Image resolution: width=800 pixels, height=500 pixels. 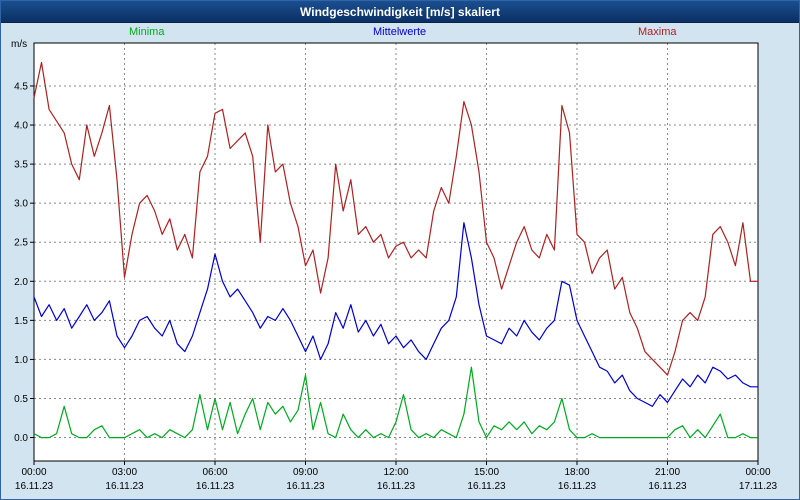 What do you see at coordinates (21, 126) in the screenshot?
I see `y-tick-label: 4.0` at bounding box center [21, 126].